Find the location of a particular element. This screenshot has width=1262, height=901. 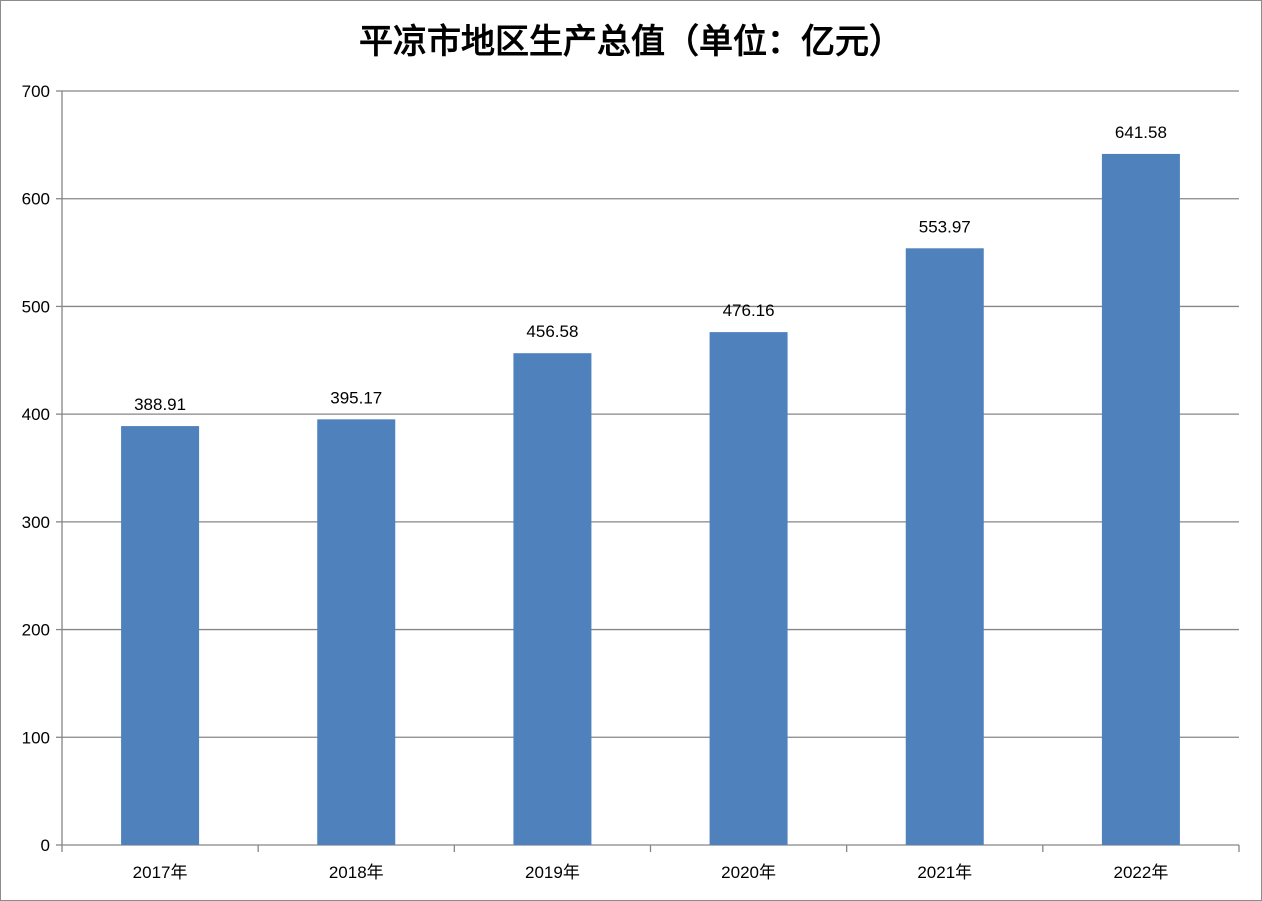

y-tick-label: 600 is located at coordinates (36, 199).